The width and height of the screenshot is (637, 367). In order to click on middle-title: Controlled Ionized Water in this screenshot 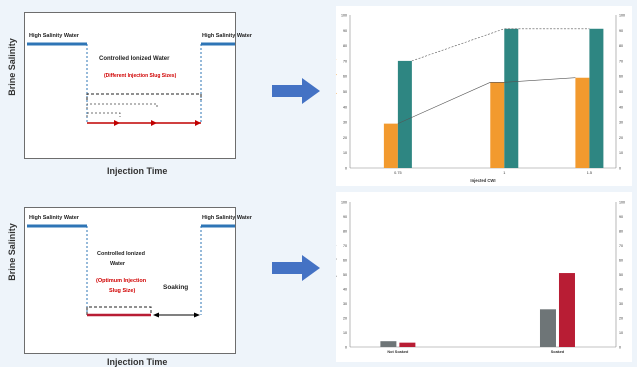, I will do `click(134, 59)`.